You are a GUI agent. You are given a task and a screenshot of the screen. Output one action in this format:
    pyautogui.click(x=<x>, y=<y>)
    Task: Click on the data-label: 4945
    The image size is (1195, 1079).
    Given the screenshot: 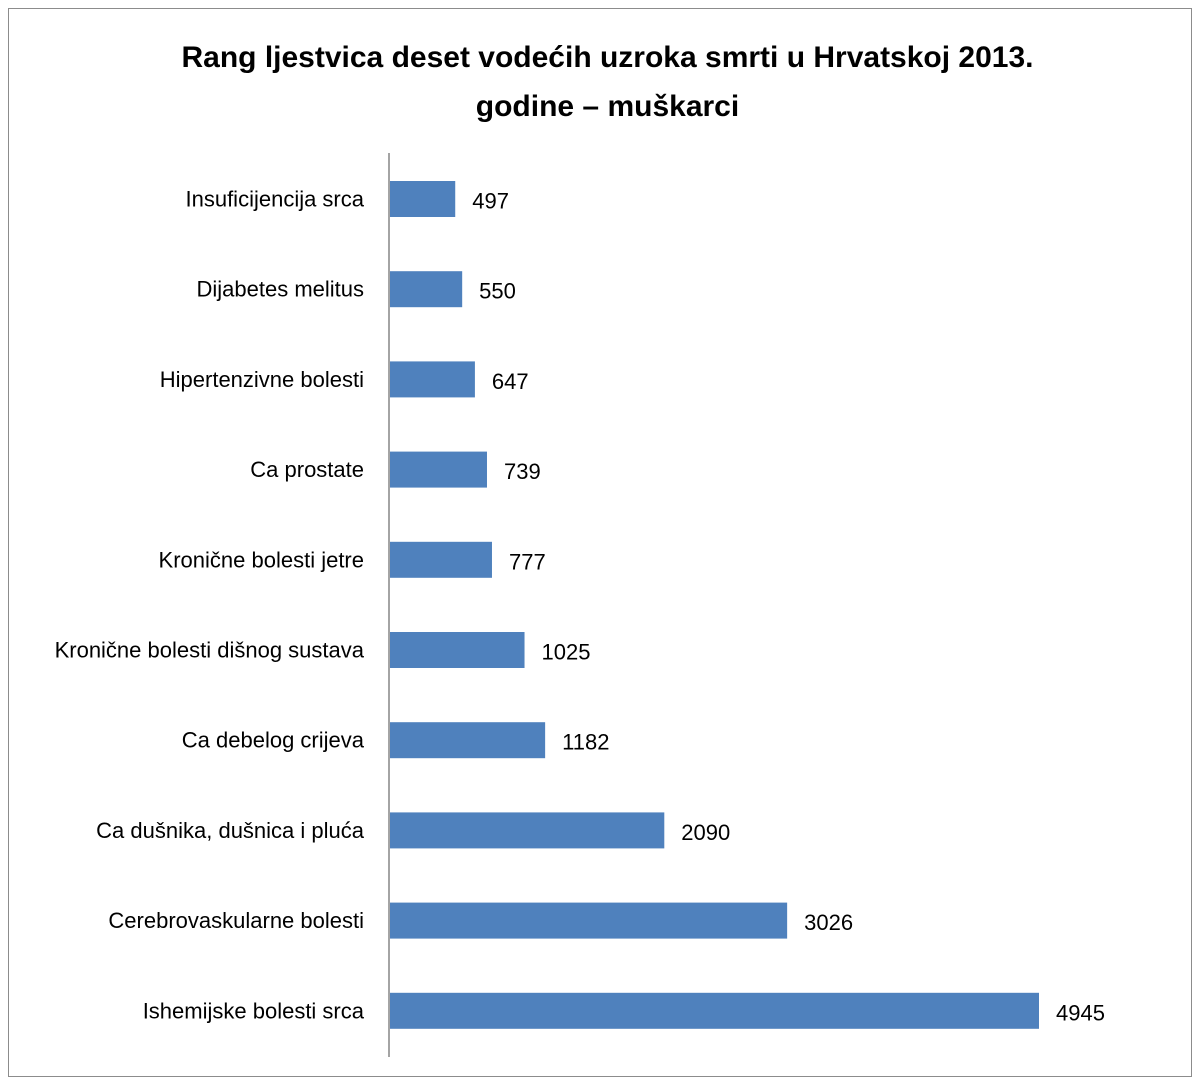 What is the action you would take?
    pyautogui.click(x=1080, y=1012)
    